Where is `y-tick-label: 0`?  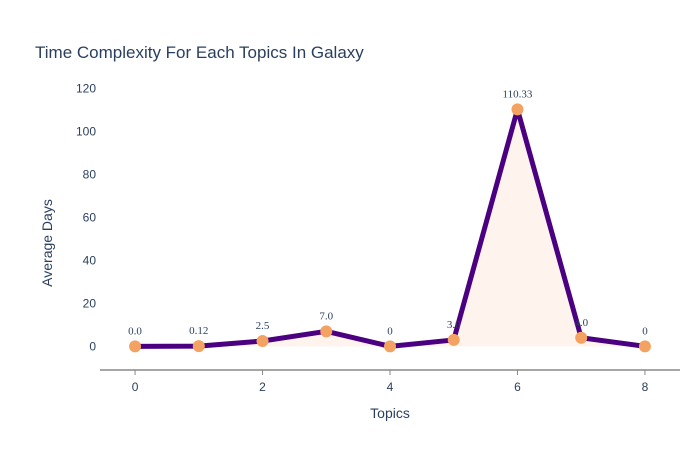 y-tick-label: 0 is located at coordinates (92, 346).